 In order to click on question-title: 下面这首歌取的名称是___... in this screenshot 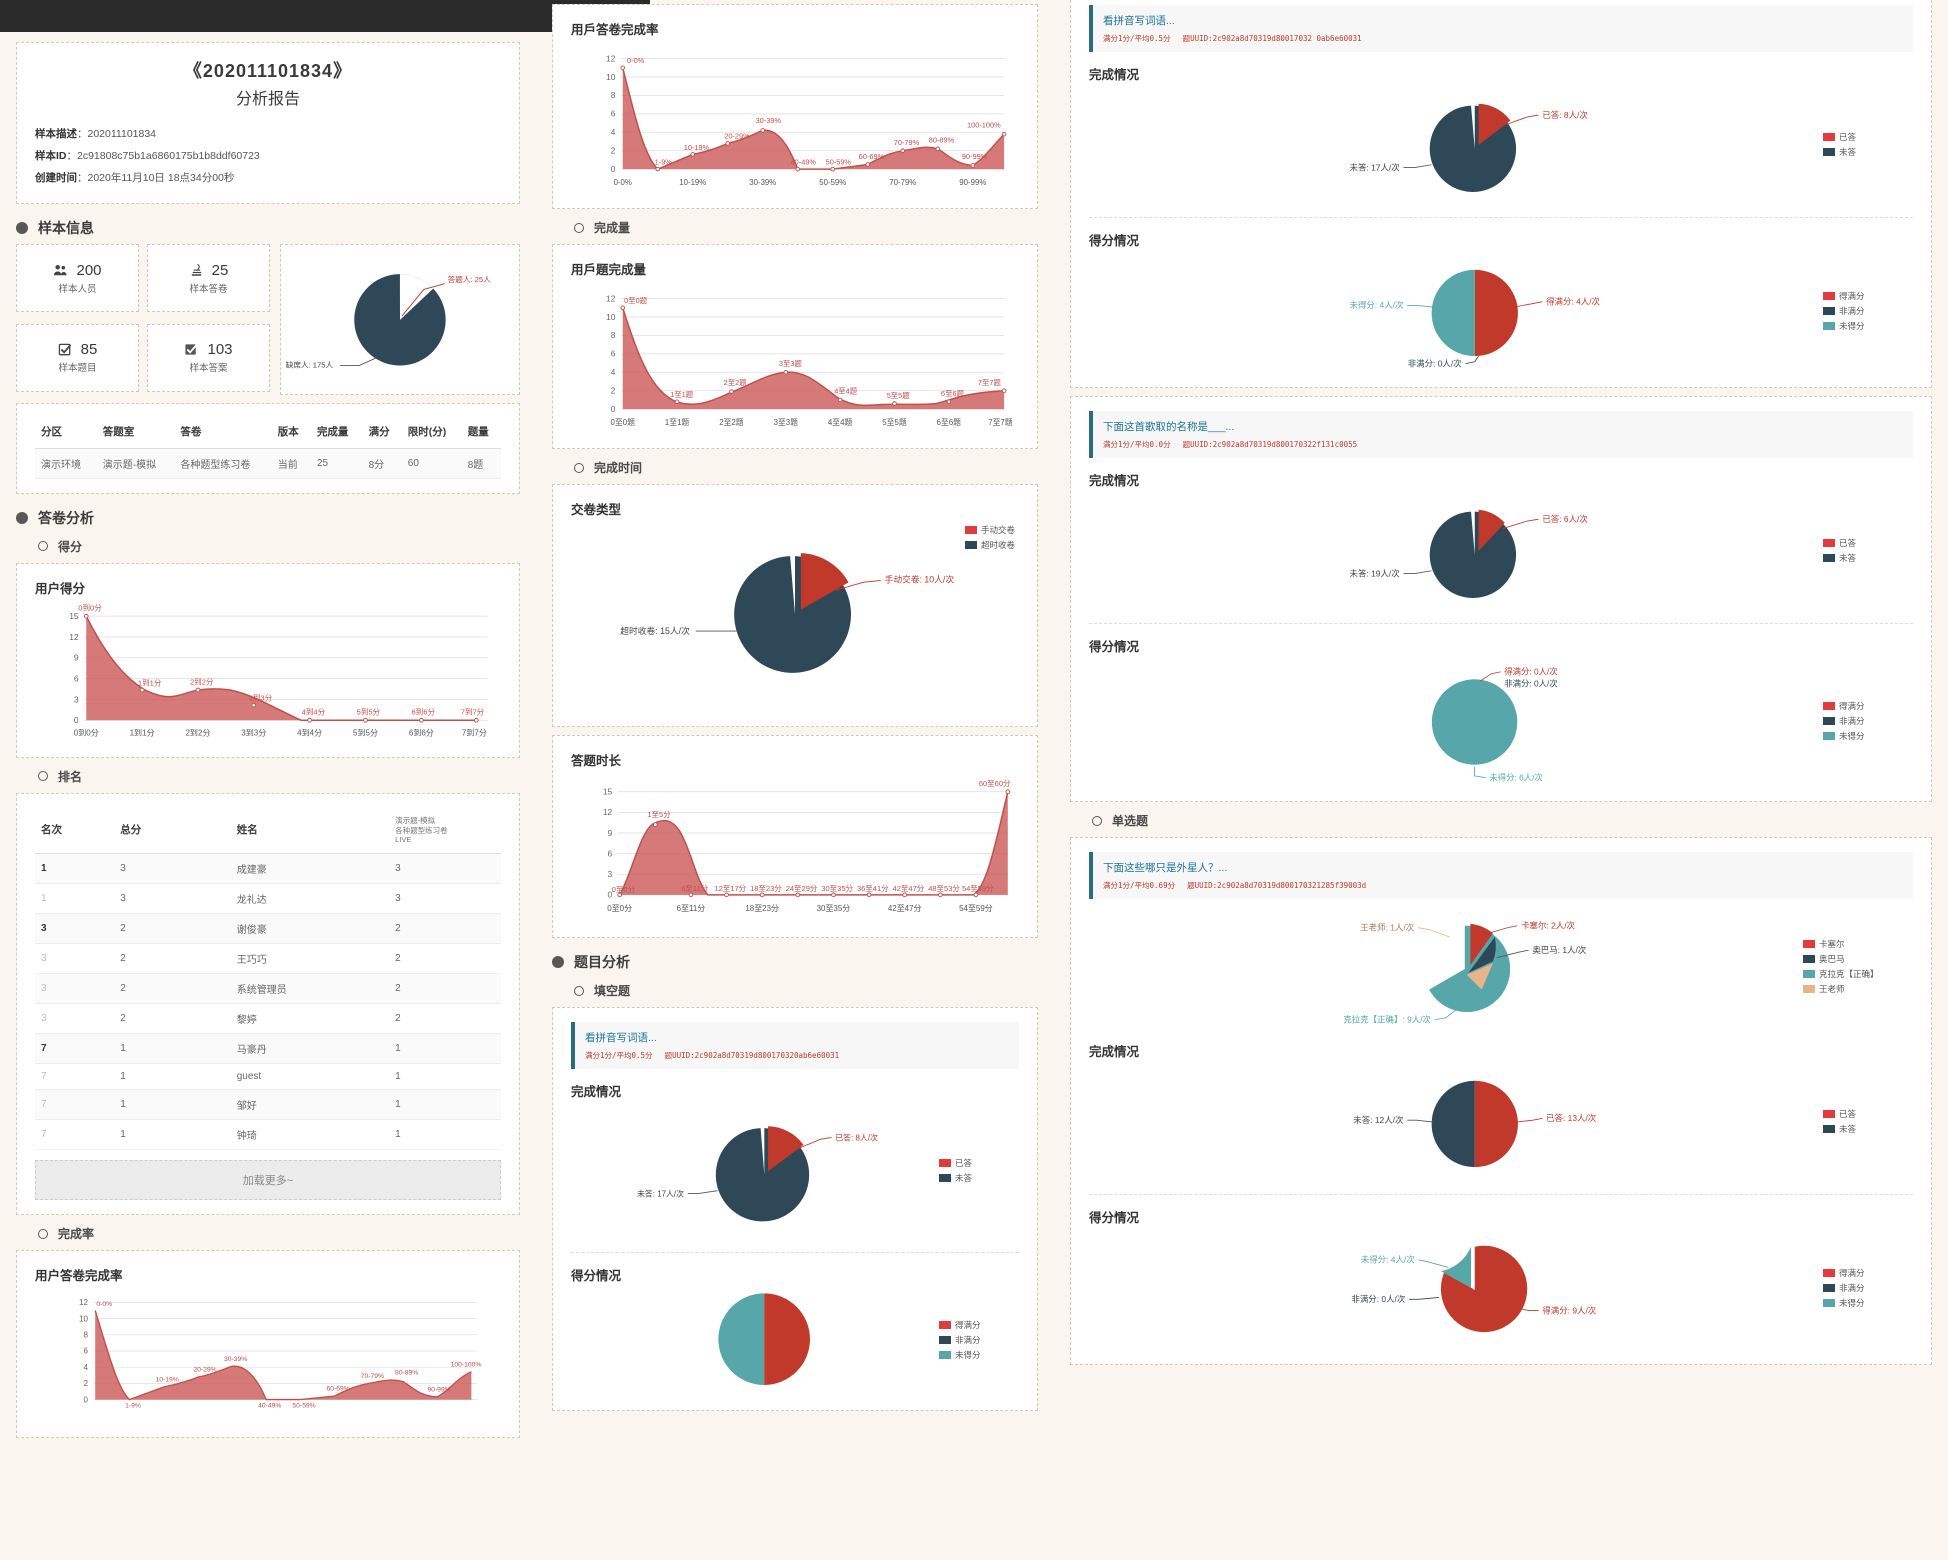, I will do `click(1169, 427)`.